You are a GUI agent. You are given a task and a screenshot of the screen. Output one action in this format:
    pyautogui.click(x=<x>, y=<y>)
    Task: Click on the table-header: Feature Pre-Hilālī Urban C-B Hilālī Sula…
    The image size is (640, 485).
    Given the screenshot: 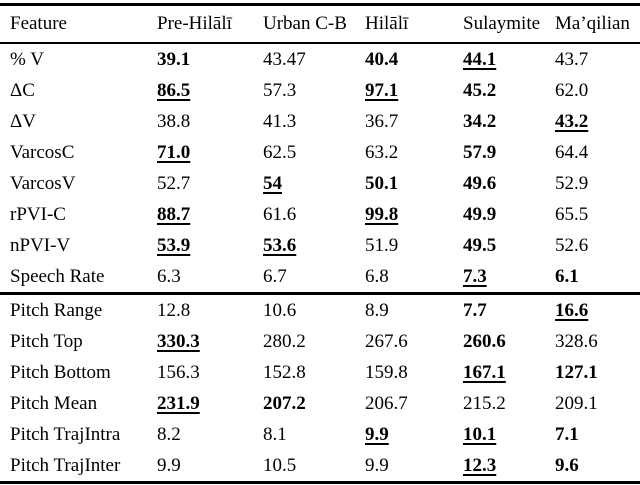 What is the action you would take?
    pyautogui.click(x=320, y=24)
    